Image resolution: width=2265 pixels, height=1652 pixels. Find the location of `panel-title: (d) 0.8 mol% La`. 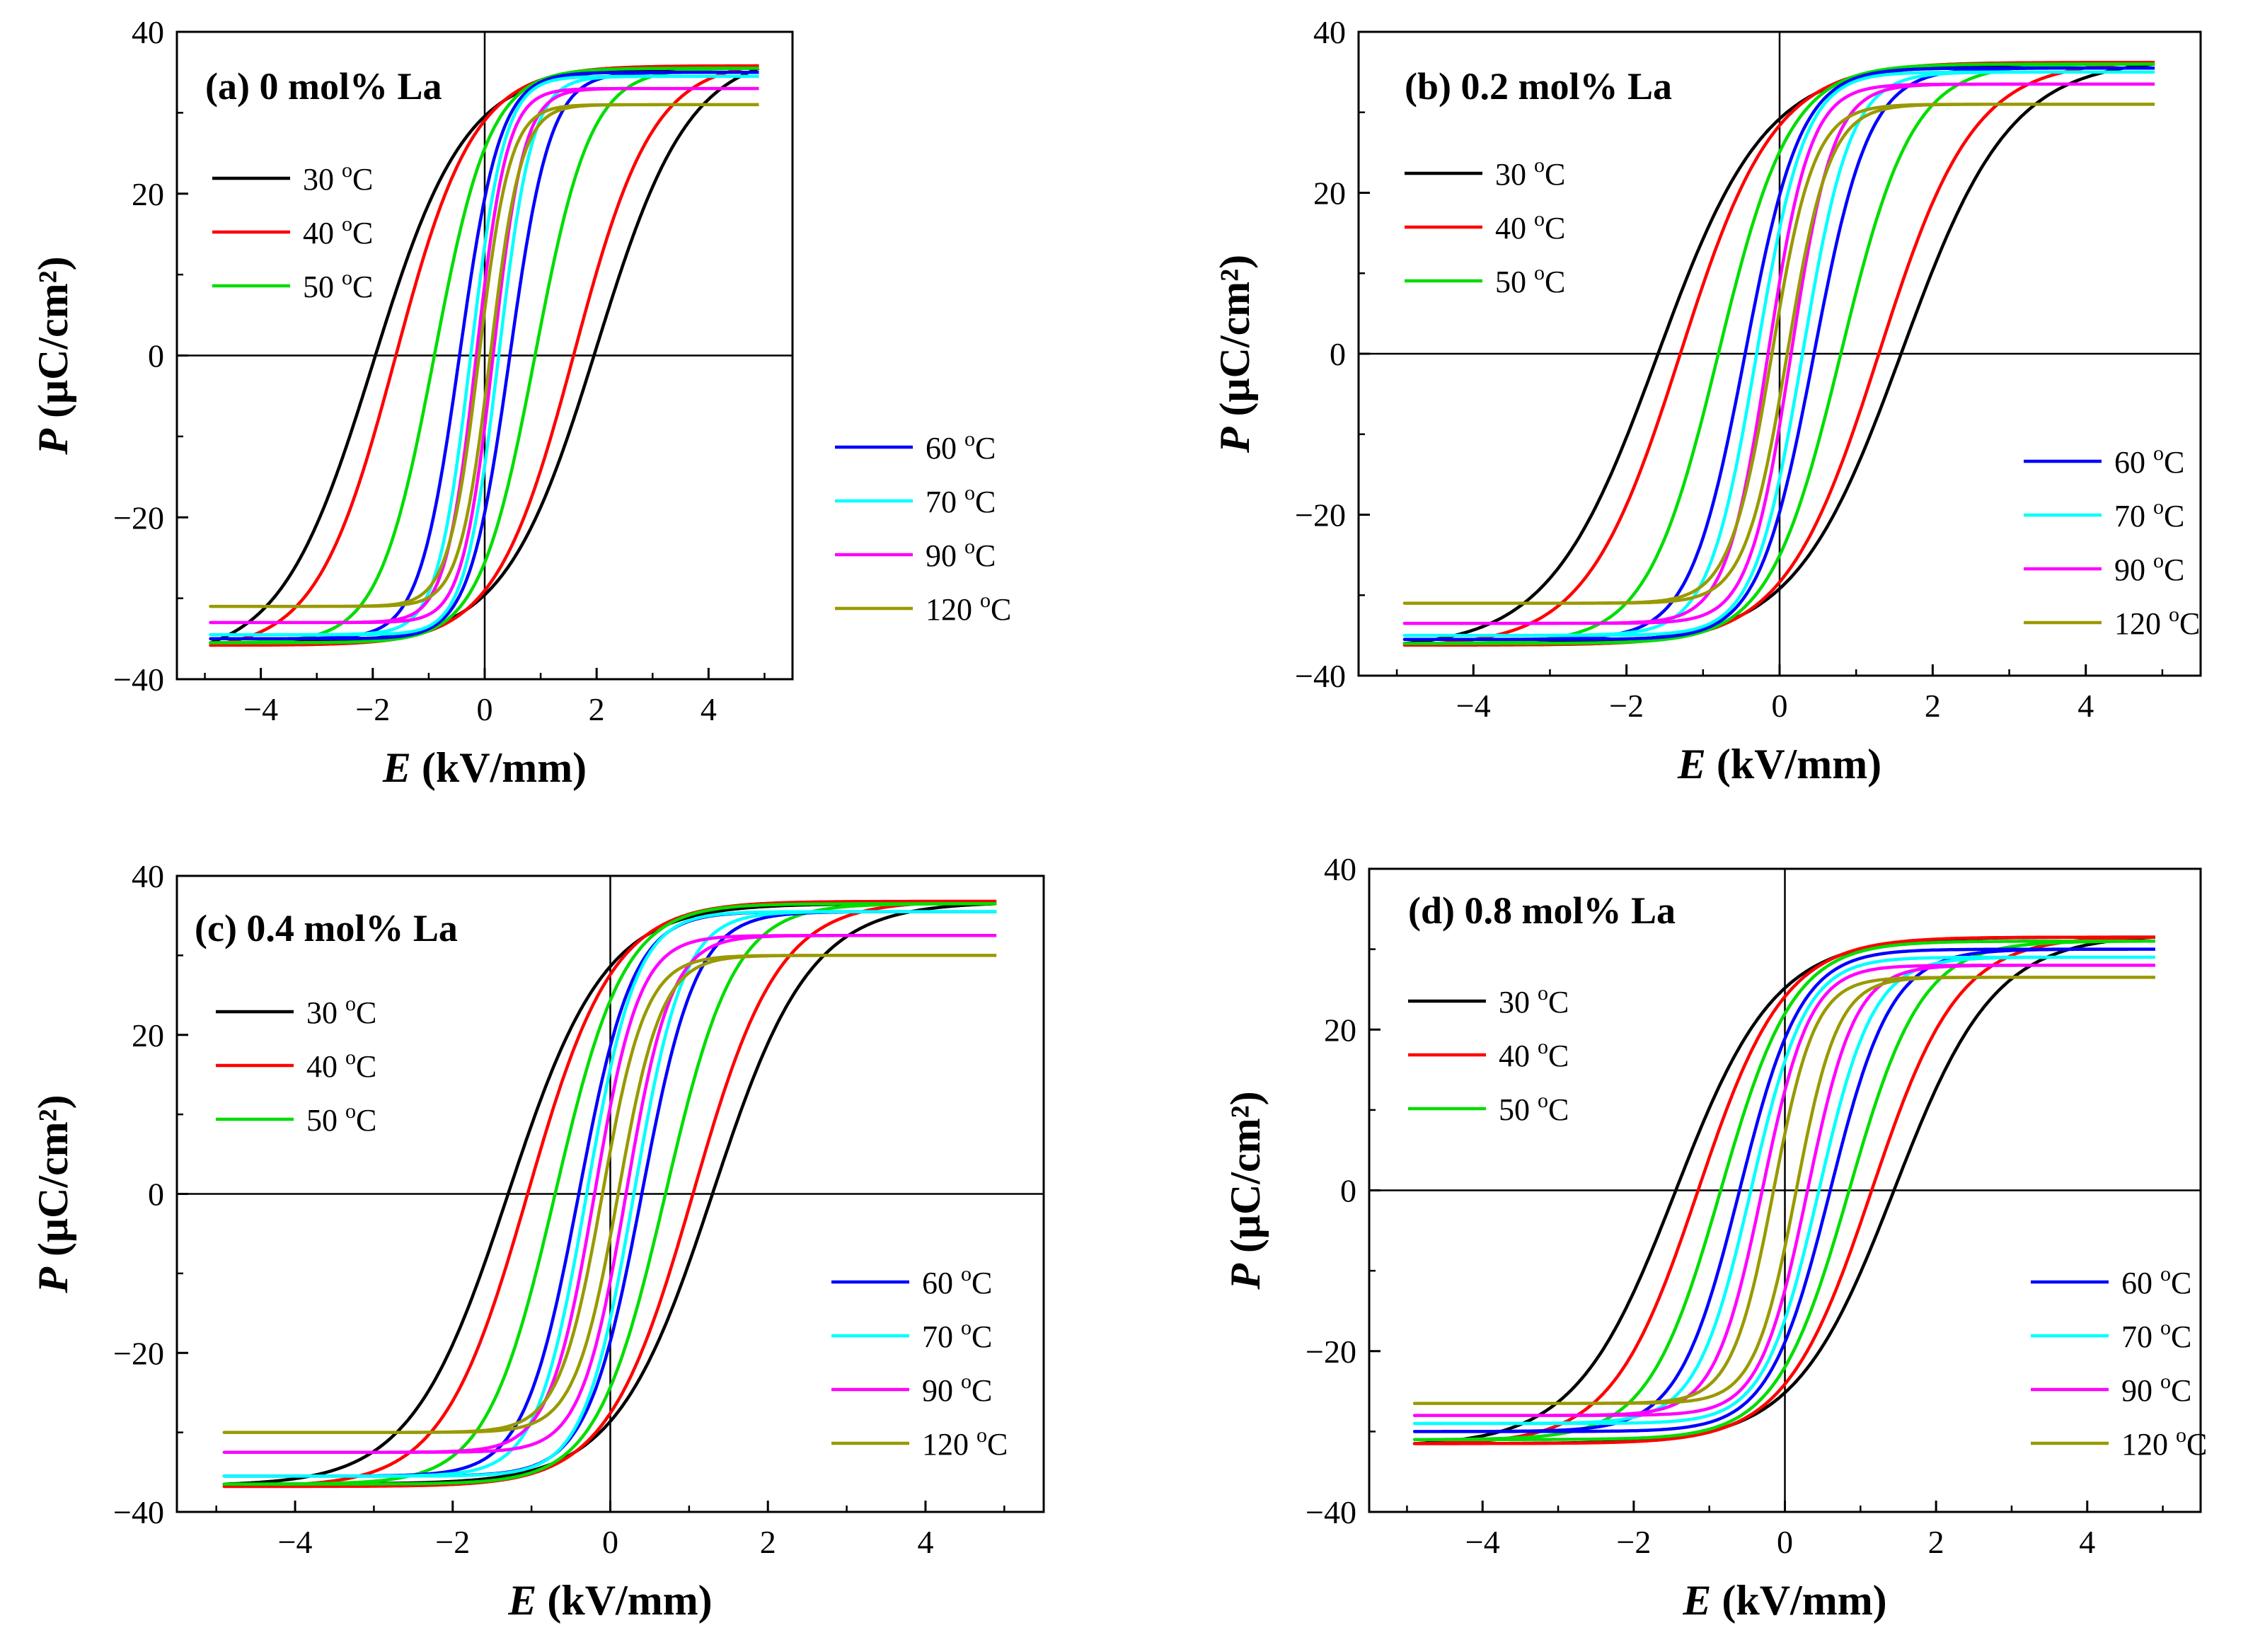

panel-title: (d) 0.8 mol% La is located at coordinates (1542, 911).